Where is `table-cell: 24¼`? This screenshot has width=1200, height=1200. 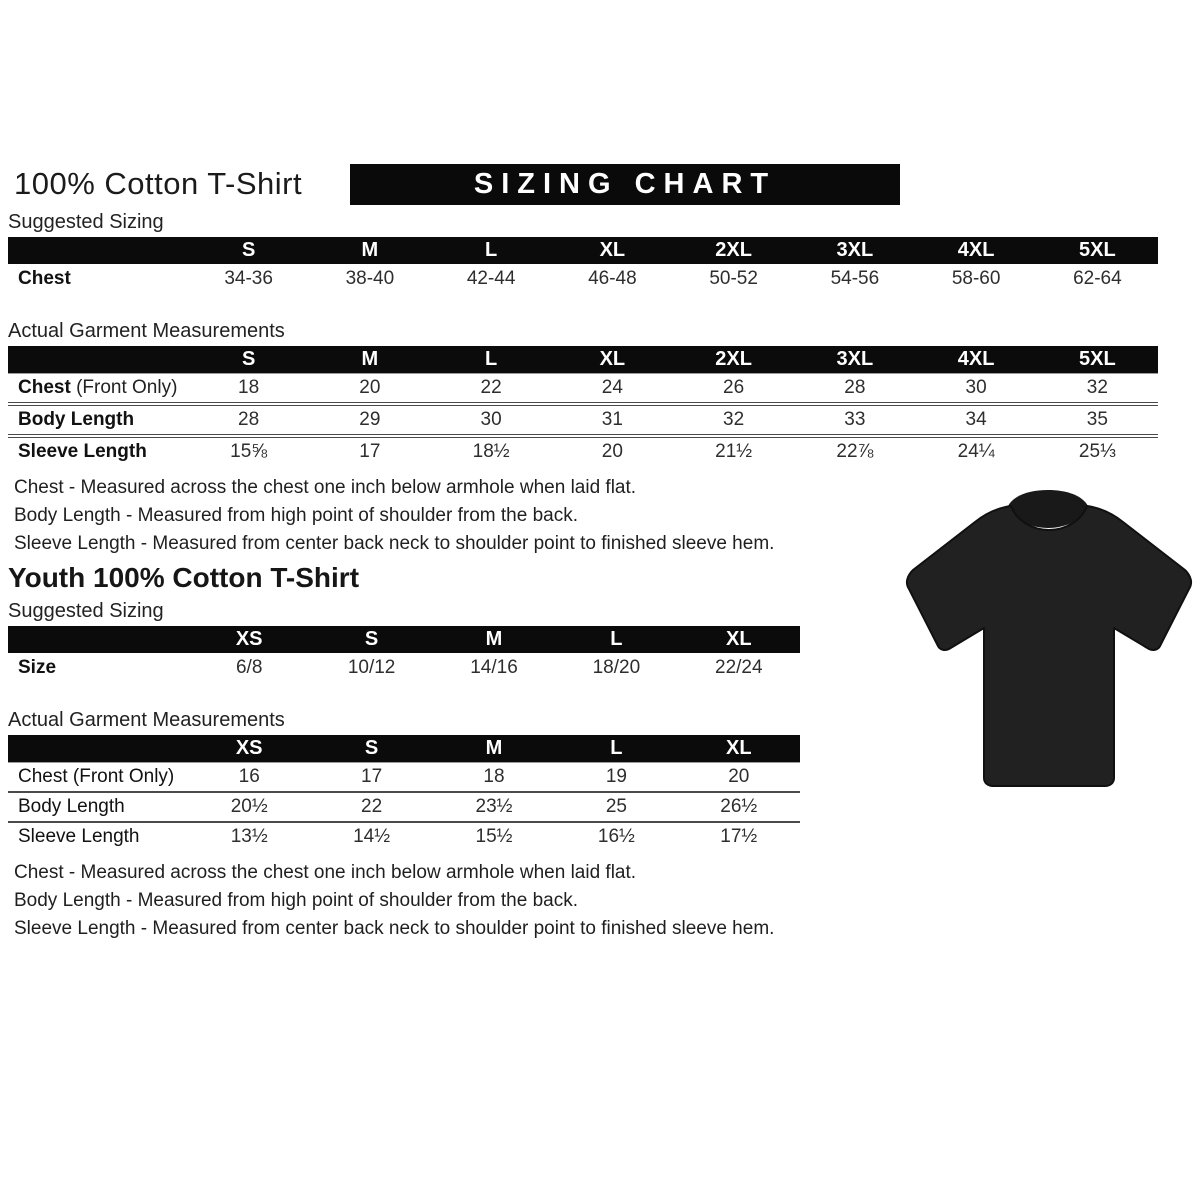 table-cell: 24¼ is located at coordinates (976, 451).